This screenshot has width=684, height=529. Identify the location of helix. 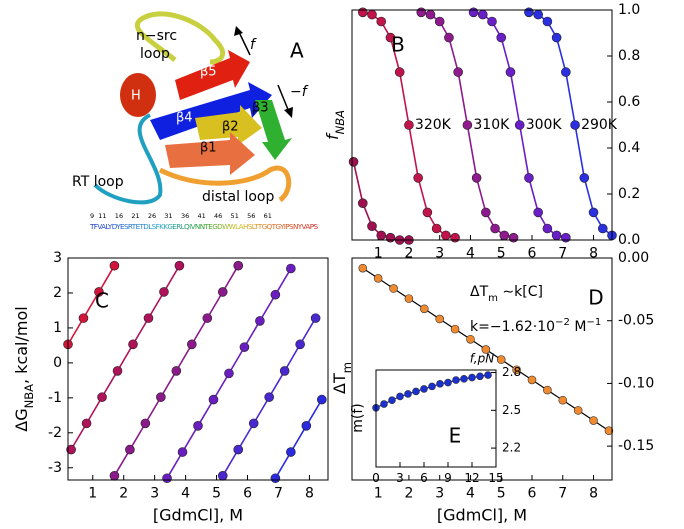
(138, 95).